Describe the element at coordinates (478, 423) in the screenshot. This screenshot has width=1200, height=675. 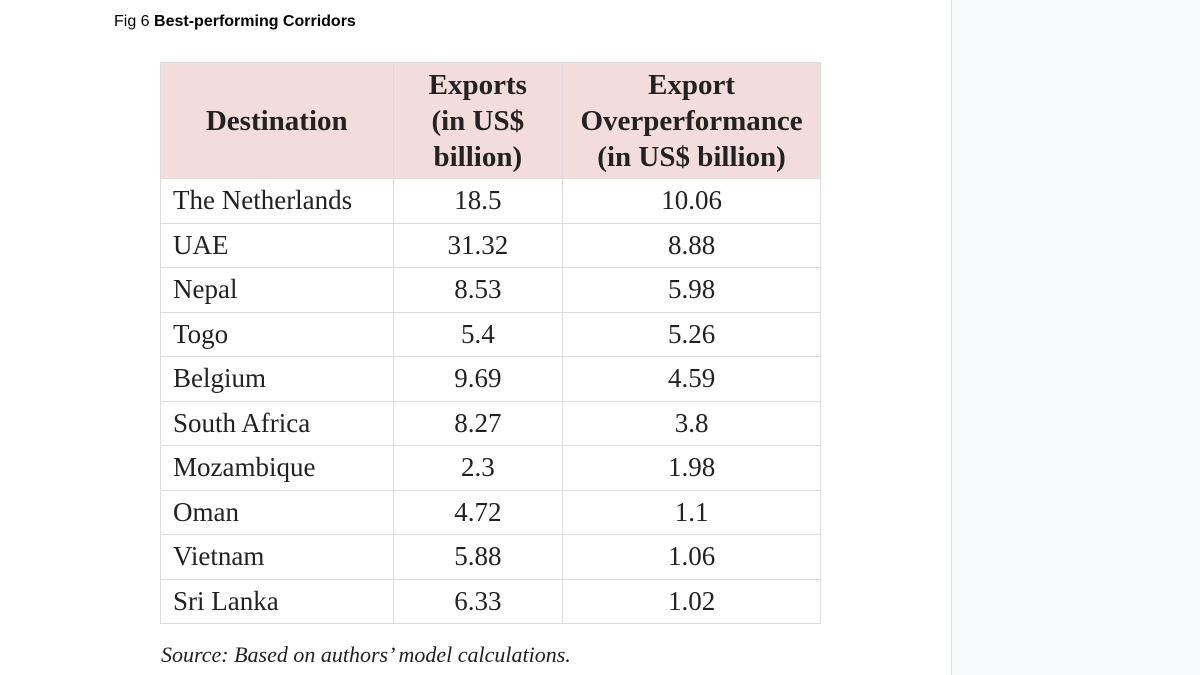
I see `cell-exports: 8.27` at that location.